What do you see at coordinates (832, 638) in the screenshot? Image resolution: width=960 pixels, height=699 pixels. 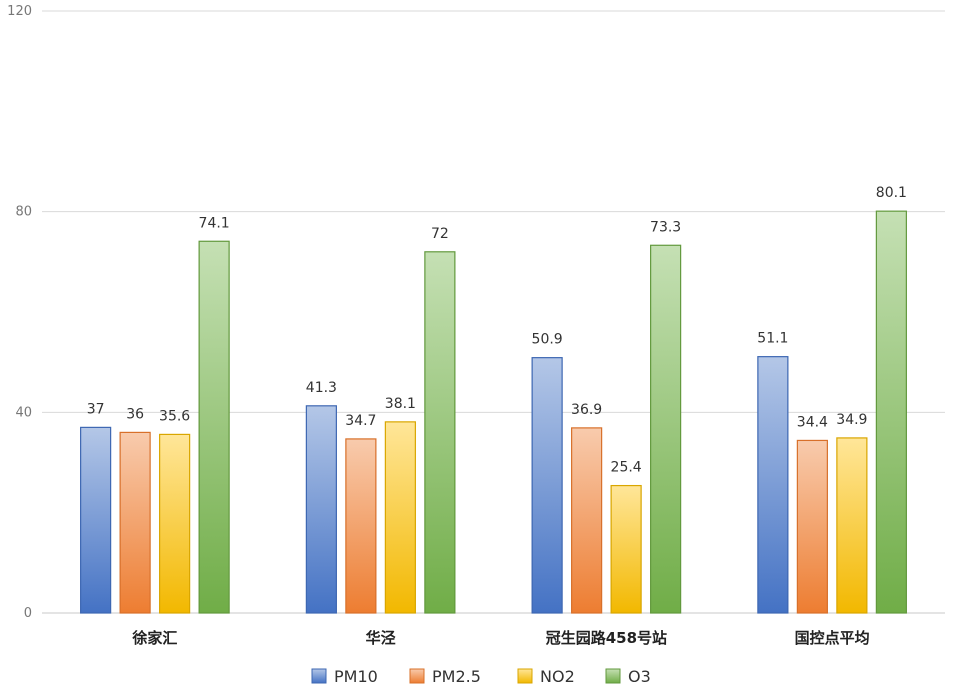 I see `x-category-label: 国控点平均` at bounding box center [832, 638].